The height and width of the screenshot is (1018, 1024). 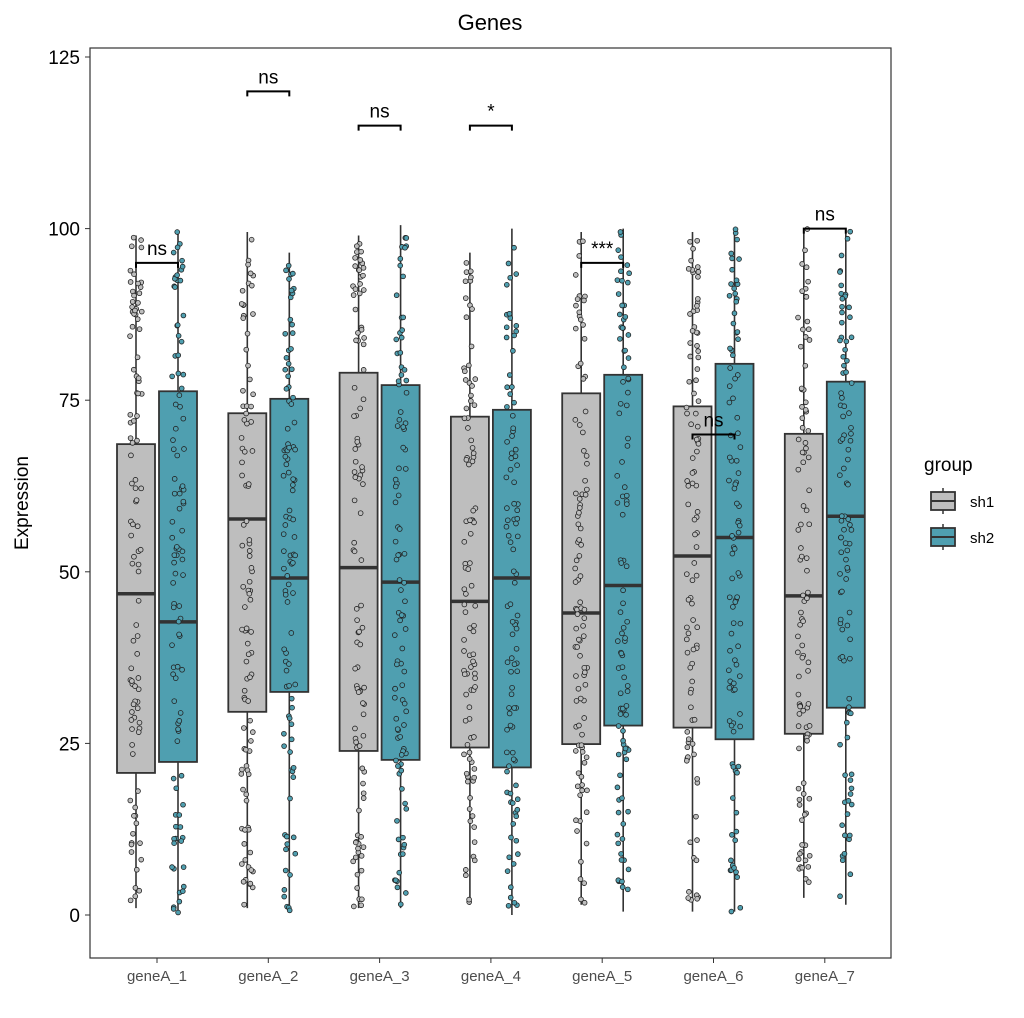 I want to click on x-tick-label: geneA_5, so click(x=602, y=976).